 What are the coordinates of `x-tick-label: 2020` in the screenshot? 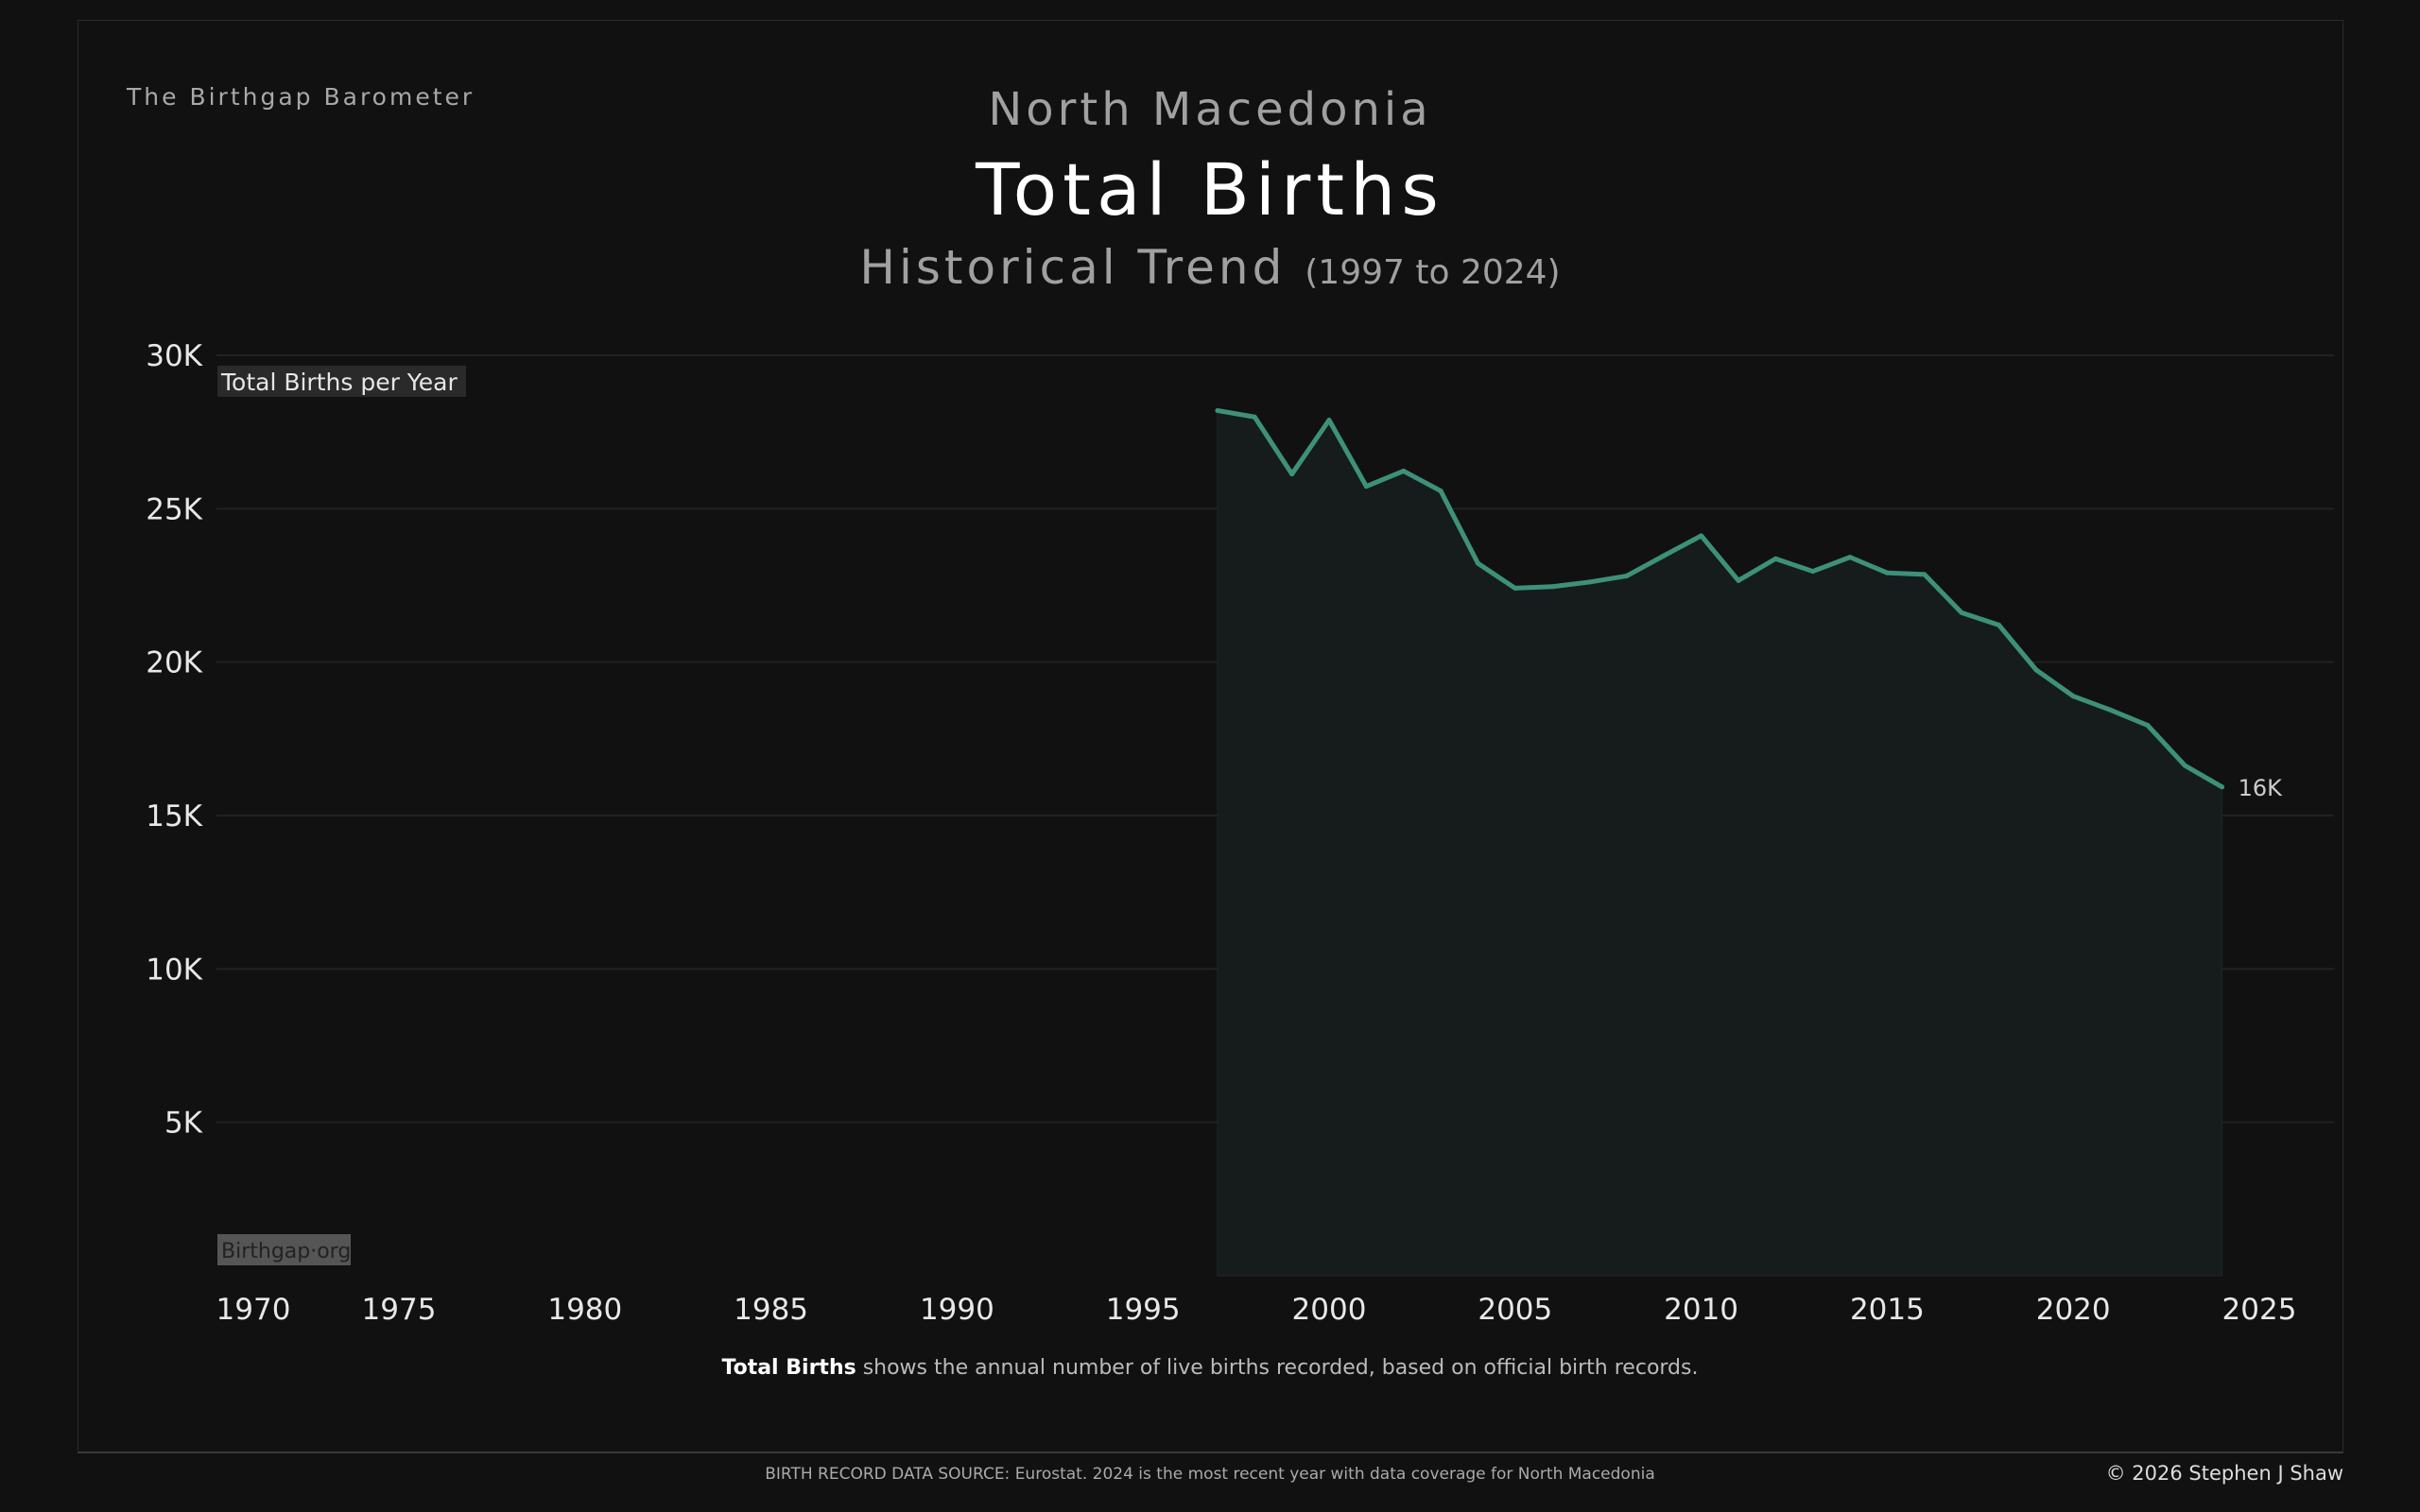 It's located at (2073, 1310).